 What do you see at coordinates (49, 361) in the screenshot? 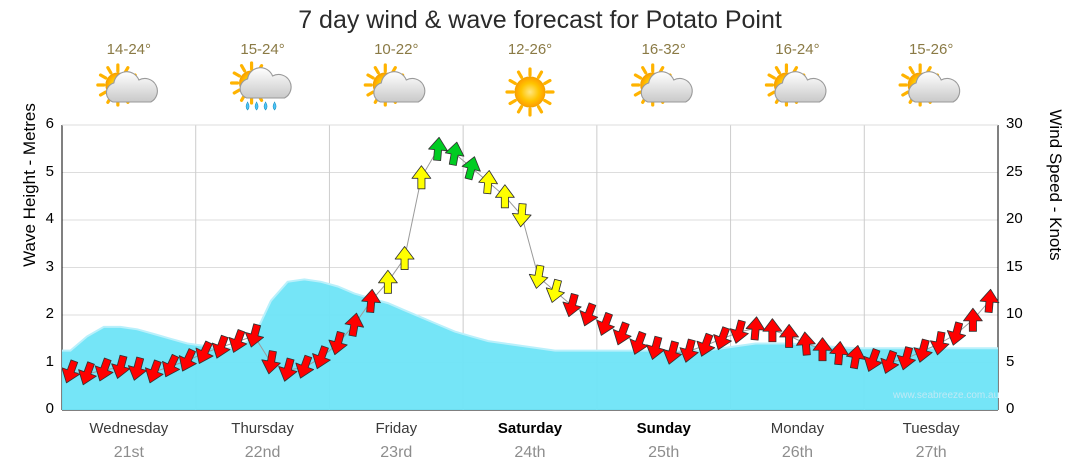
I see `left-tick-1: 1` at bounding box center [49, 361].